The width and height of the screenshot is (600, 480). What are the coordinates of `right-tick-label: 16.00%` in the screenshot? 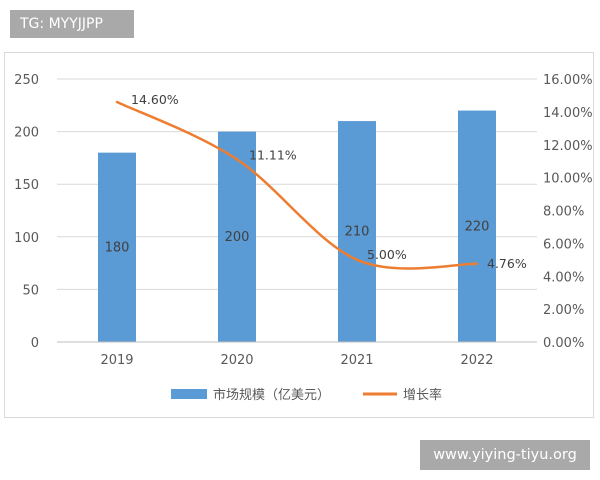 It's located at (568, 80).